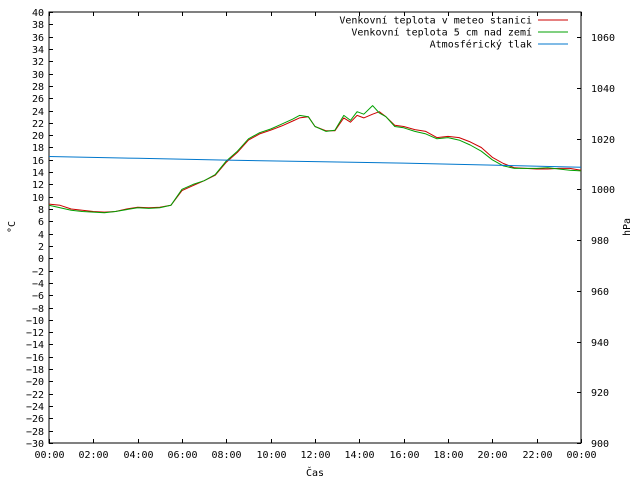 The height and width of the screenshot is (480, 640). Describe the element at coordinates (41, 222) in the screenshot. I see `y-left-tick-label: 6` at that location.